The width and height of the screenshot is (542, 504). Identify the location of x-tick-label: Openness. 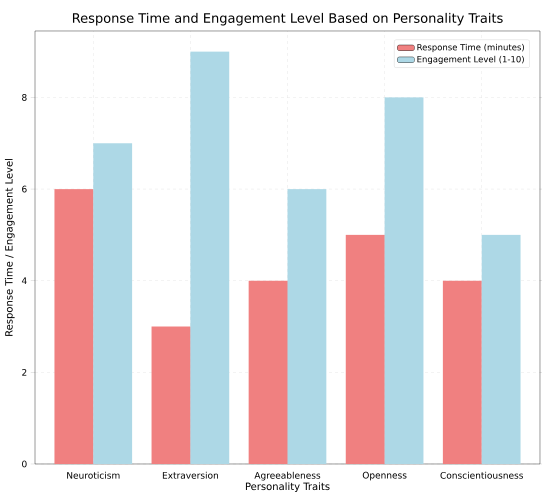
(384, 476).